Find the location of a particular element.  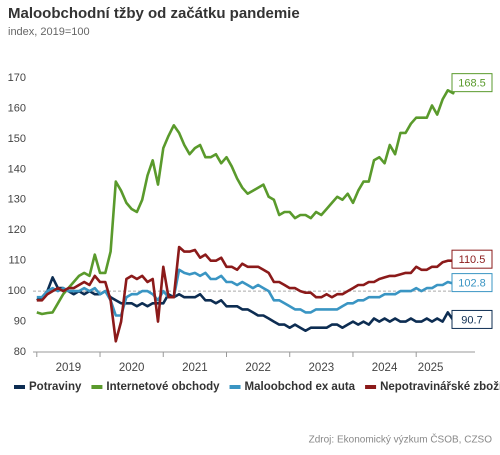

y-tick-label: 160 is located at coordinates (17, 108).